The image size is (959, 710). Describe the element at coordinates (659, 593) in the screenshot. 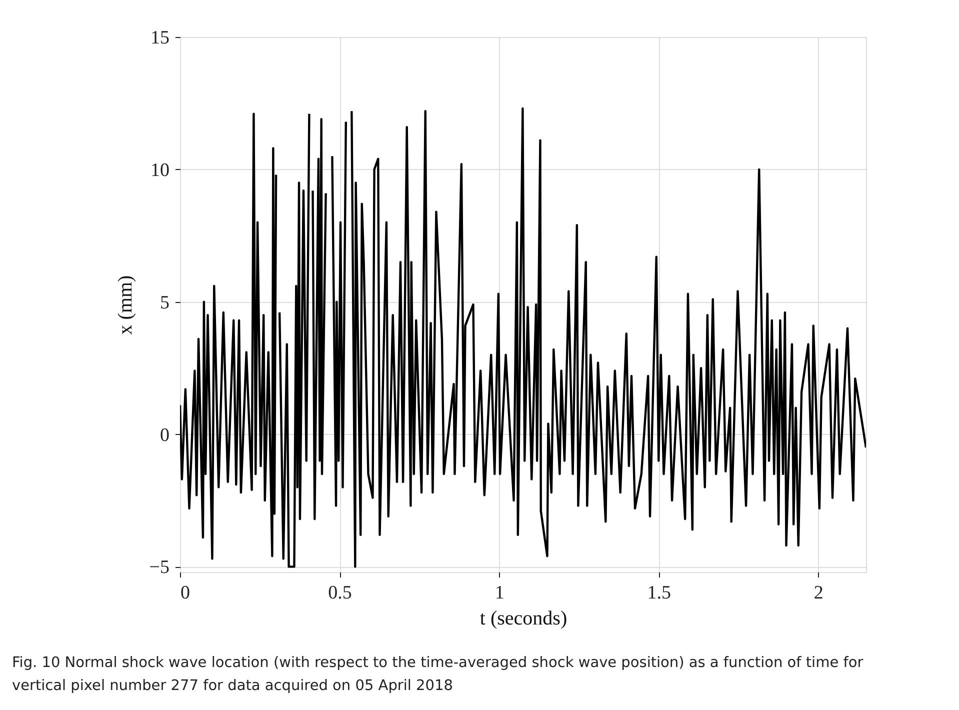

I see `x-tick-label: 1.5` at that location.